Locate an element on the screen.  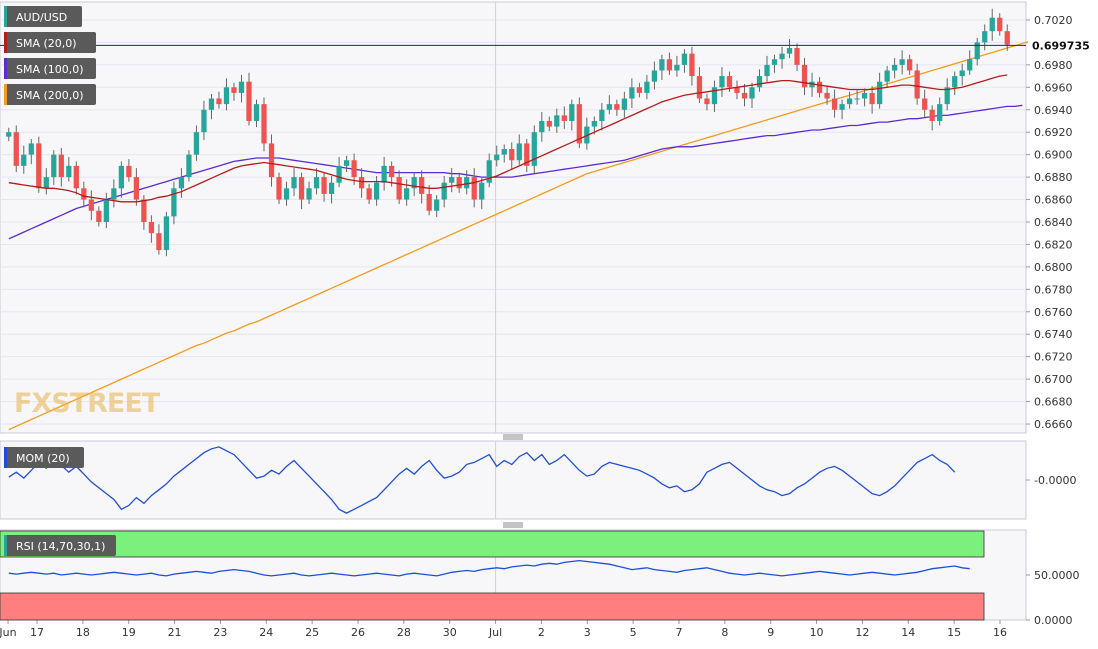
x-tick-label: 12 is located at coordinates (862, 632).